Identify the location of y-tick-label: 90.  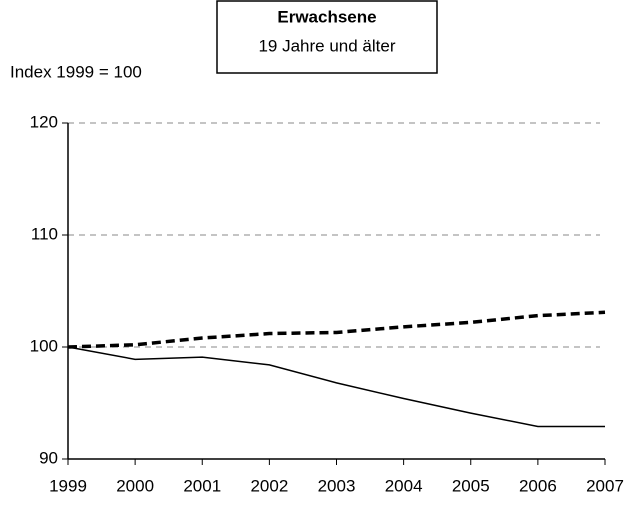
(48, 457).